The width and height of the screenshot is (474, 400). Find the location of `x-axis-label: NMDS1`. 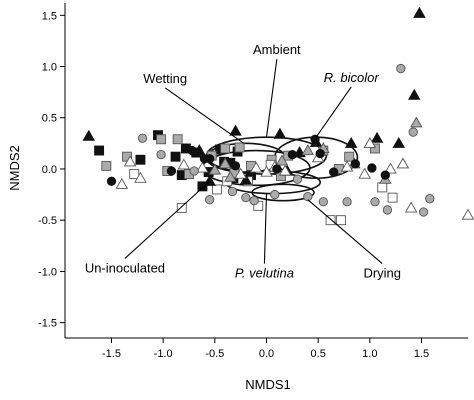

x-axis-label: NMDS1 is located at coordinates (268, 384).